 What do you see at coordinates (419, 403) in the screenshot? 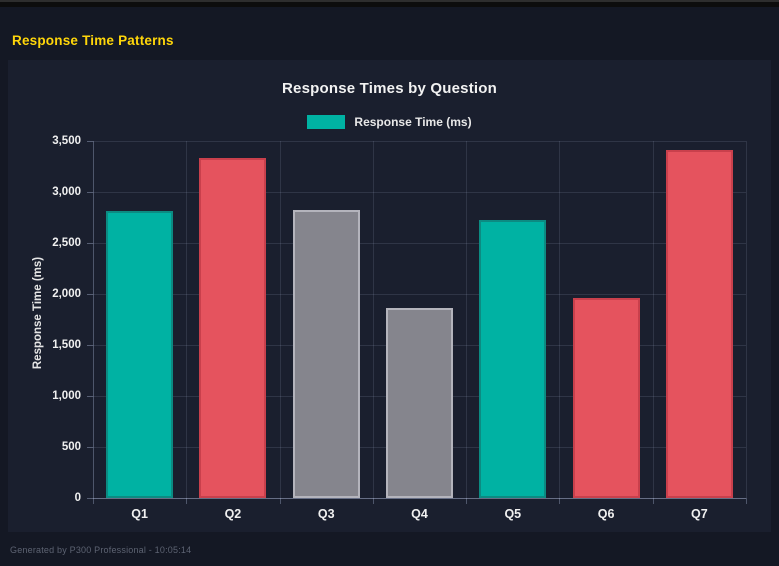
I see `bar-q4` at bounding box center [419, 403].